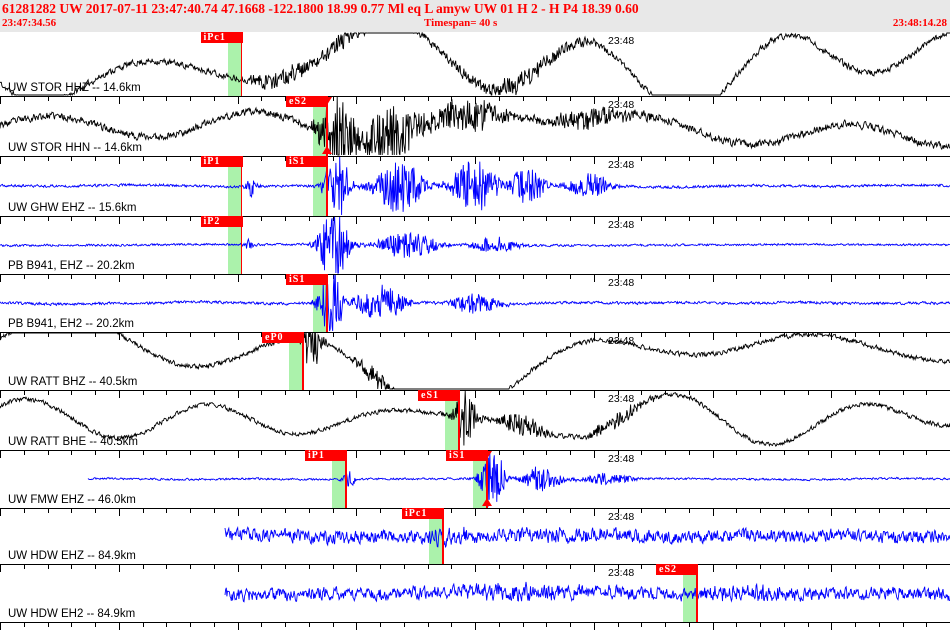 Image resolution: width=950 pixels, height=640 pixels. Describe the element at coordinates (439, 395) in the screenshot. I see `phase-pick-label: eS1` at that location.